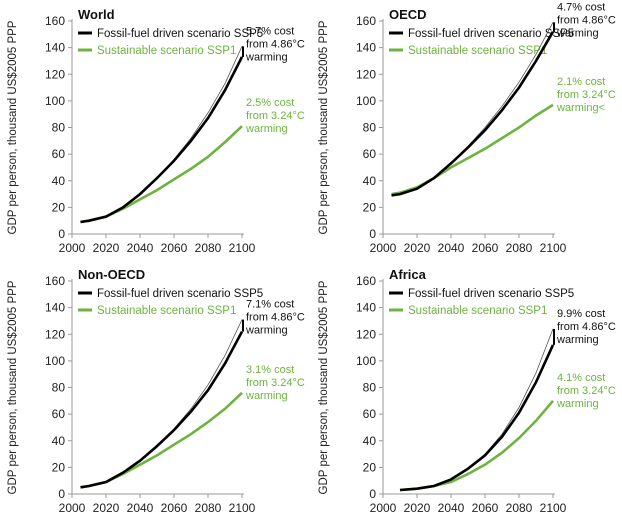 The width and height of the screenshot is (622, 526). What do you see at coordinates (270, 31) in the screenshot?
I see `annotation-fossil-line-1: 5.7% cost` at bounding box center [270, 31].